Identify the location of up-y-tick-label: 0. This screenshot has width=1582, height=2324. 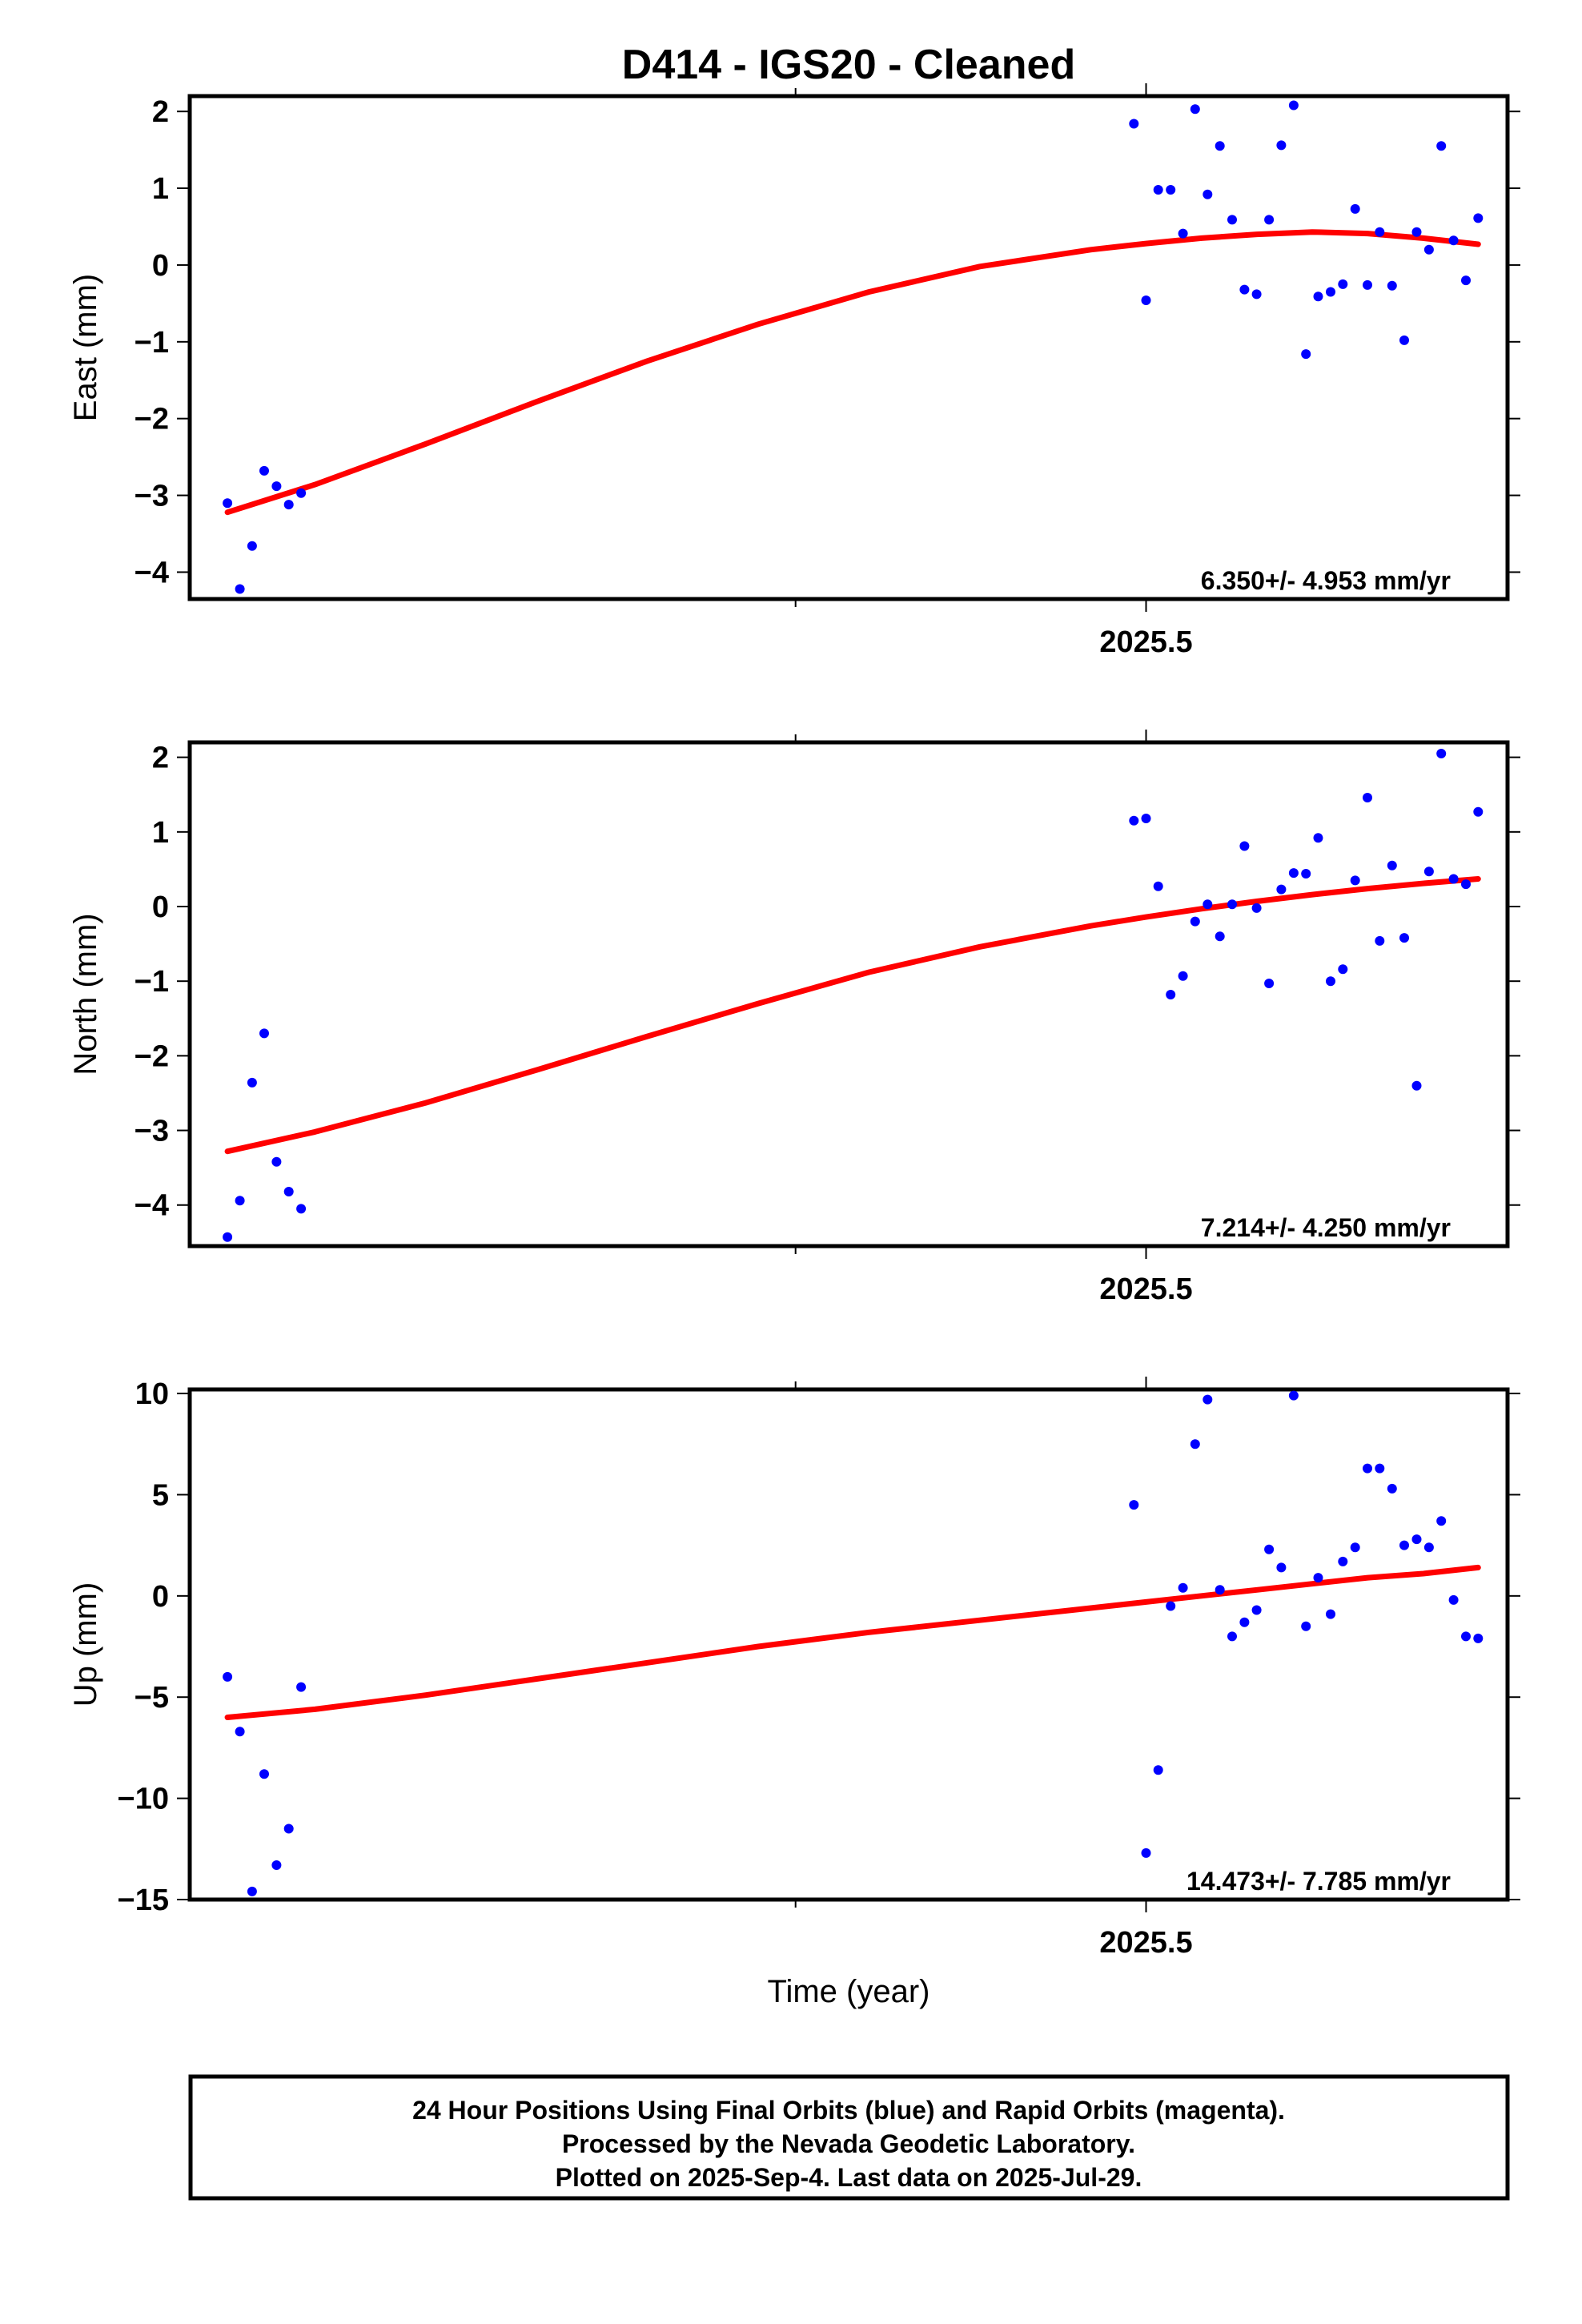
(161, 1597).